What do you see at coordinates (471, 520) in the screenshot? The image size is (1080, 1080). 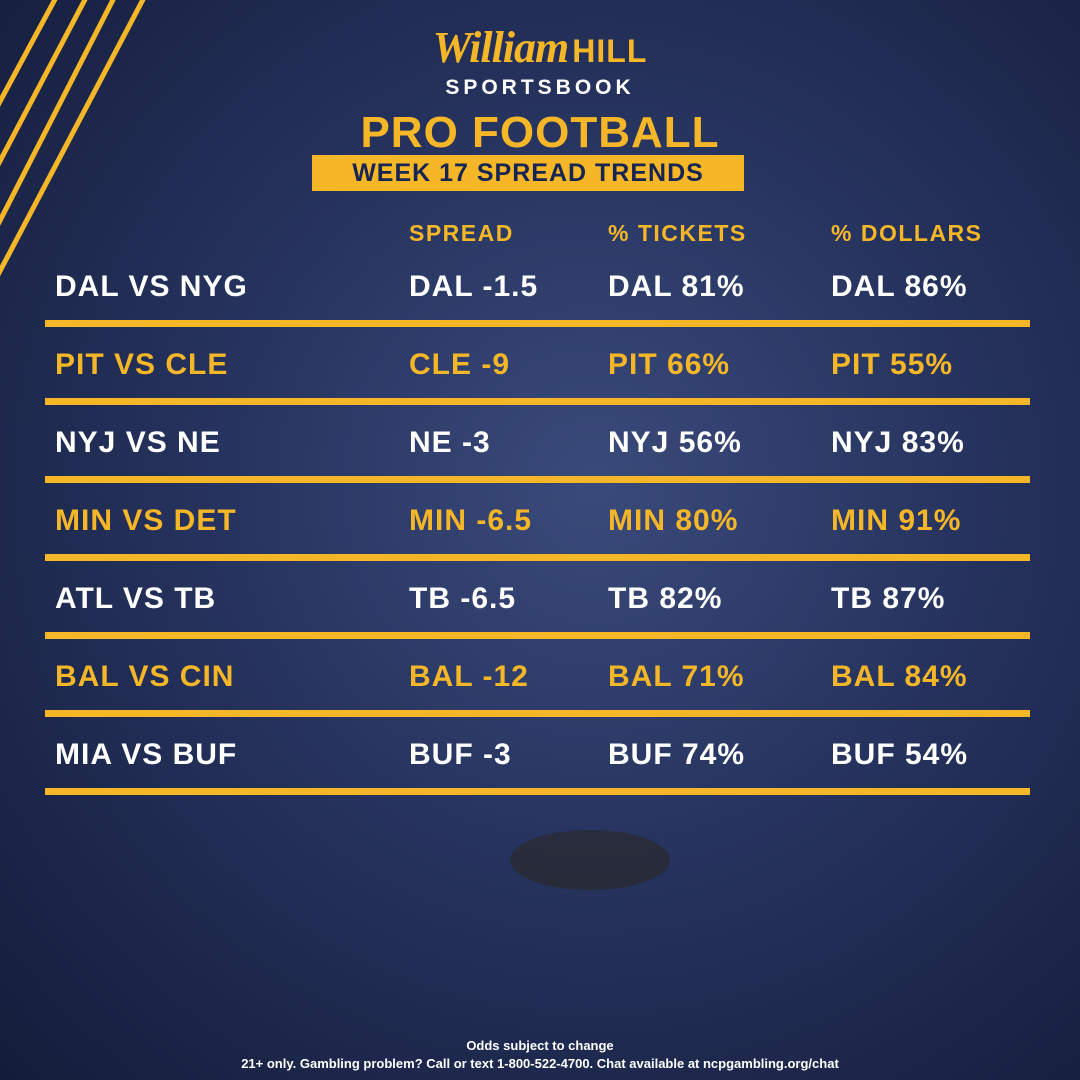 I see `cell: MIN -6.5` at bounding box center [471, 520].